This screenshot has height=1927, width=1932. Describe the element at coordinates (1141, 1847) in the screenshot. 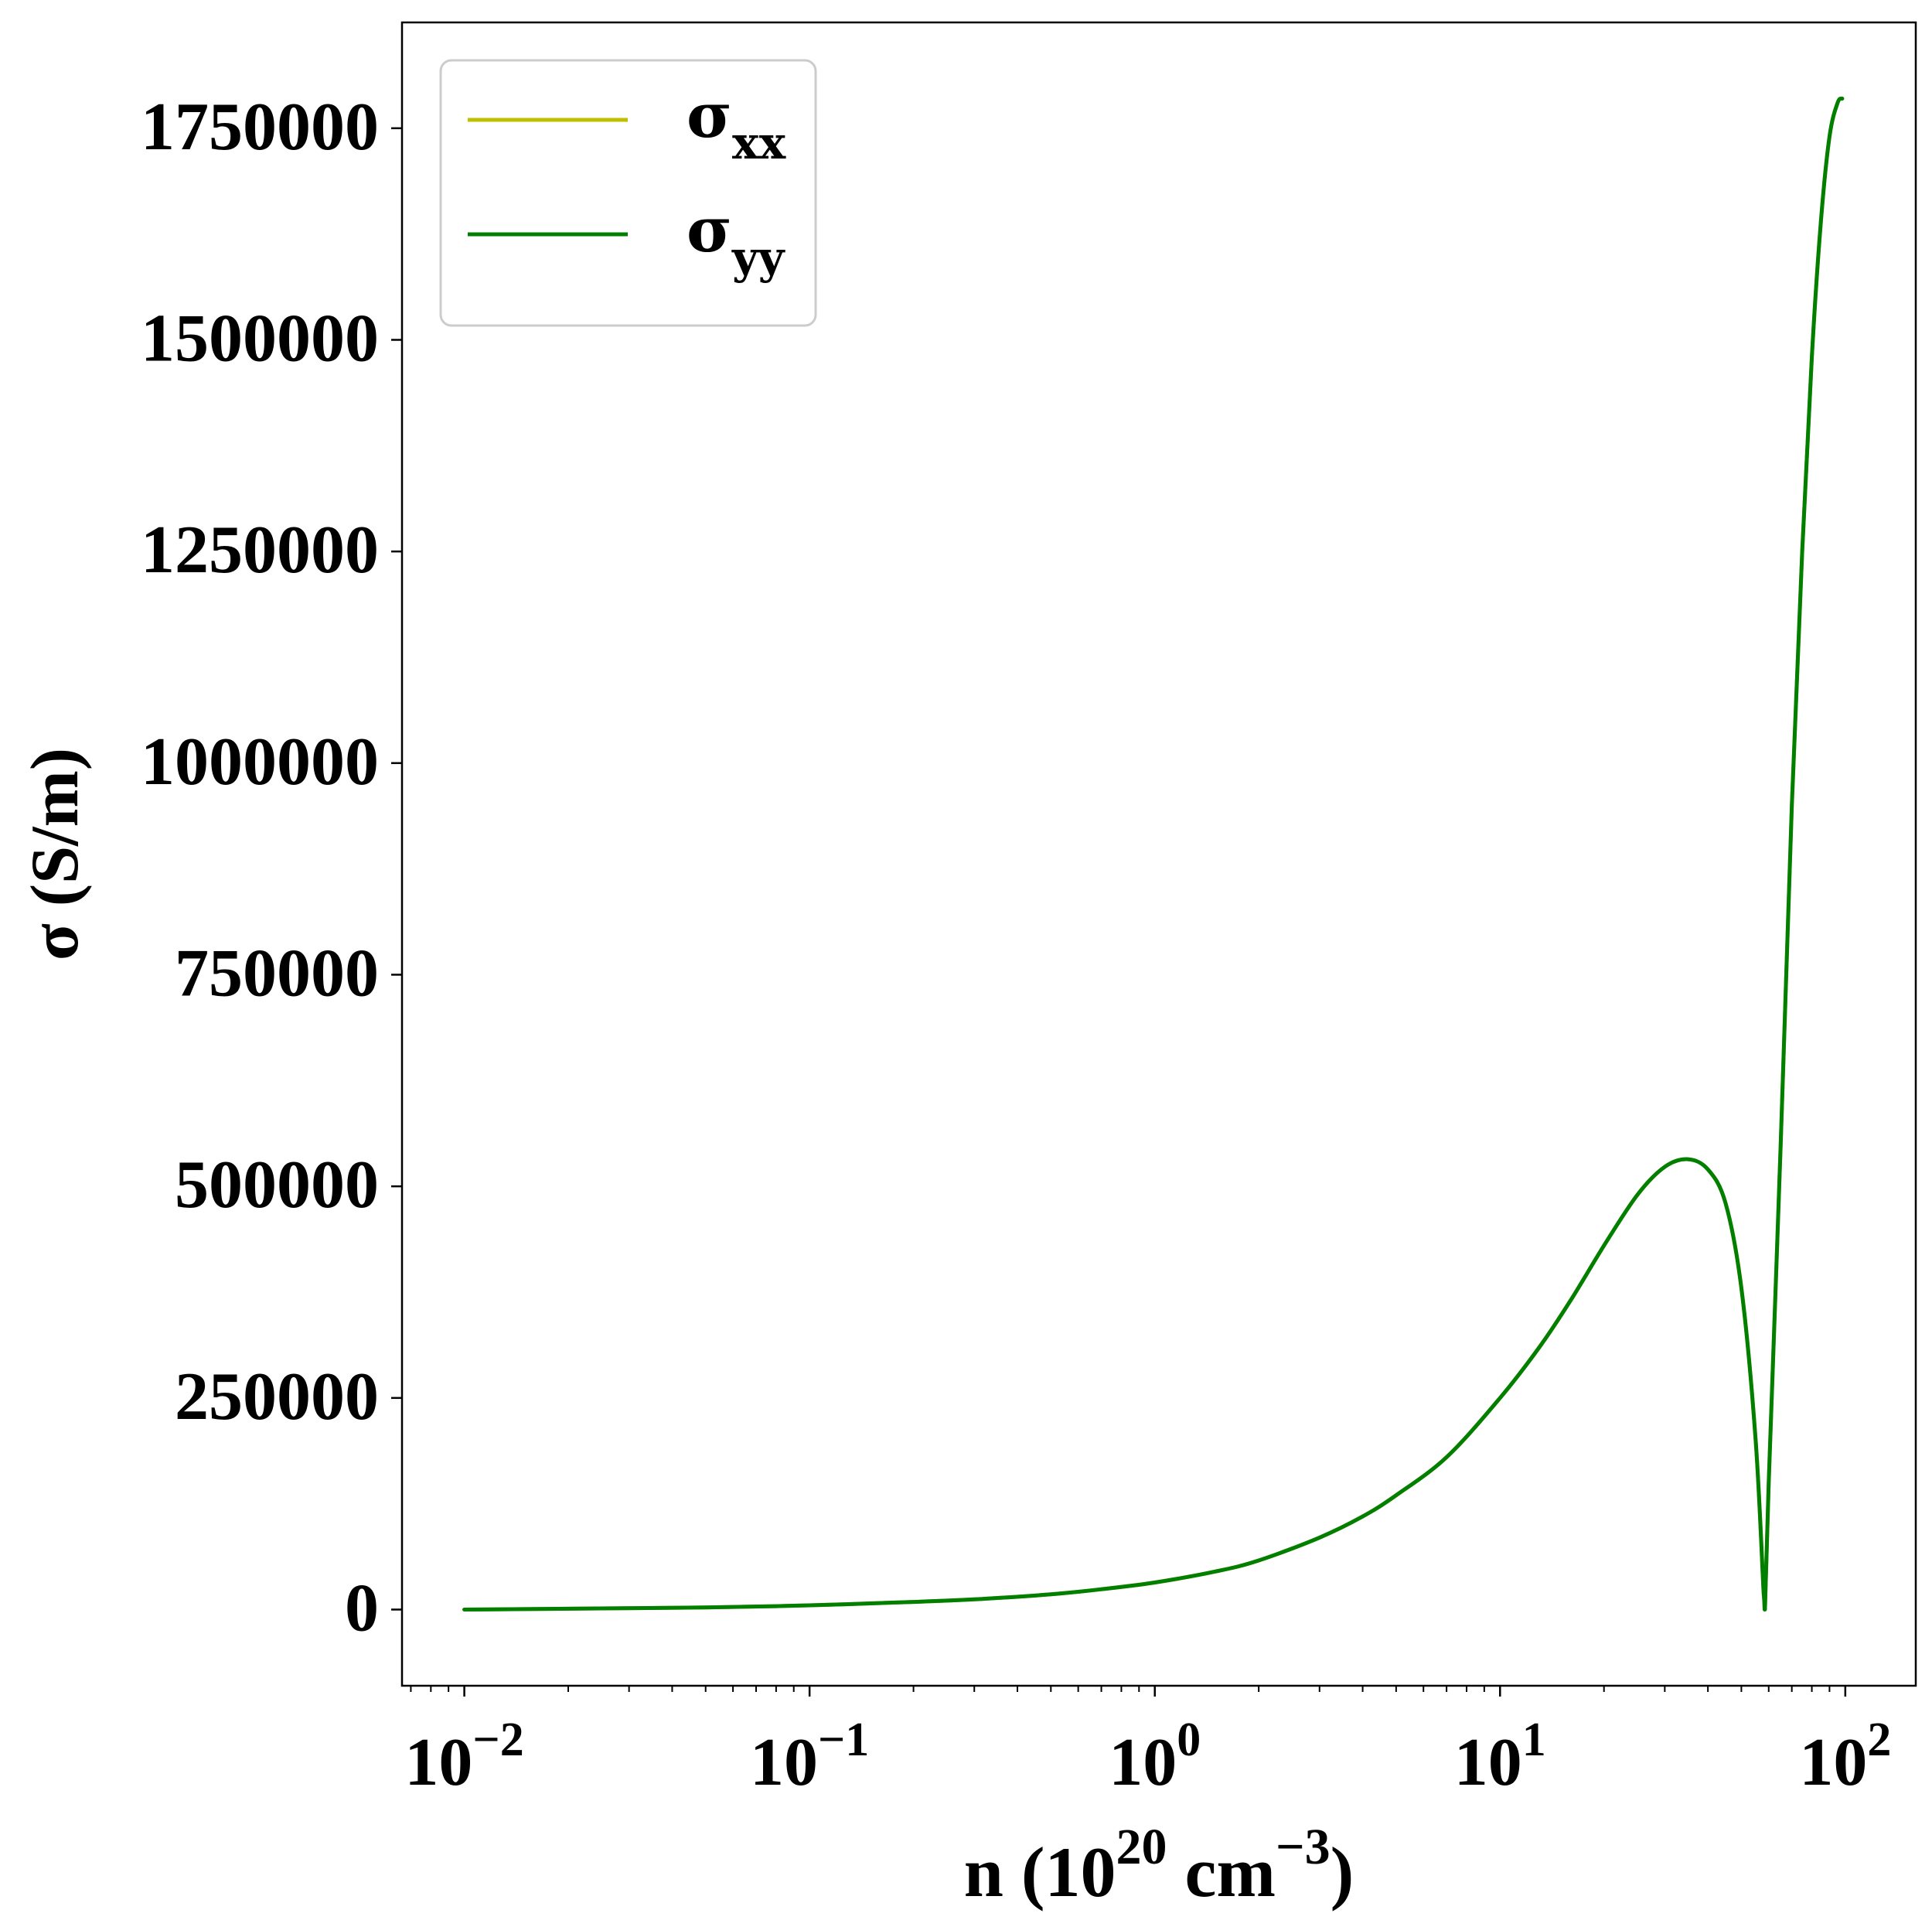

I see `x-axis-label-exponent: 20` at that location.